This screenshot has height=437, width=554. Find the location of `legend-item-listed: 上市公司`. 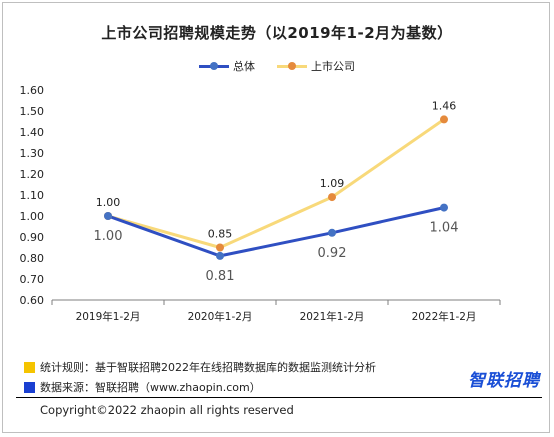

legend-item-listed: 上市公司 is located at coordinates (316, 66).